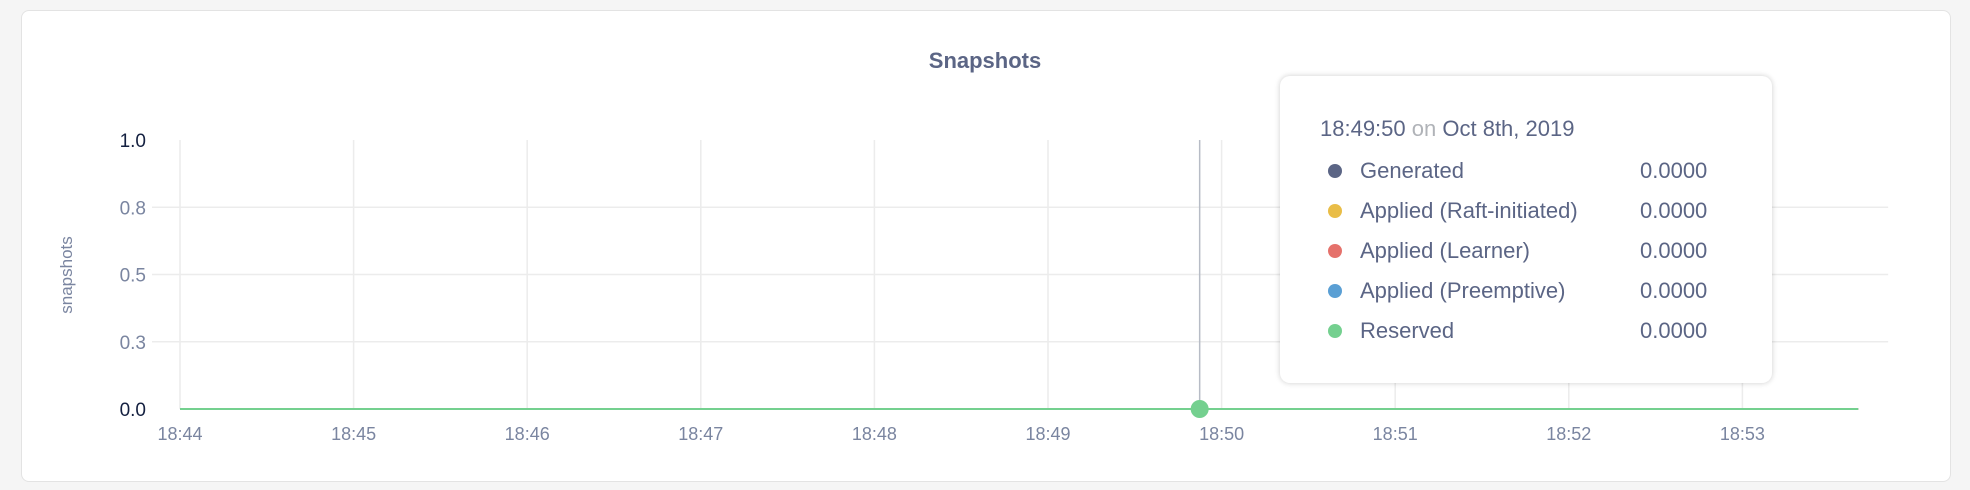 This screenshot has height=490, width=1970. What do you see at coordinates (1469, 210) in the screenshot?
I see `tooltip-series-label: Applied (Raft-initiated)` at bounding box center [1469, 210].